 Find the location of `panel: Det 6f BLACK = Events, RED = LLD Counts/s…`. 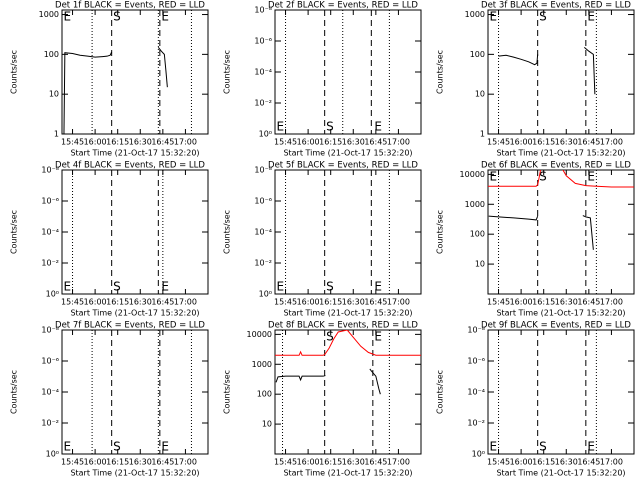

panel: Det 6f BLACK = Events, RED = LLD Counts/s… is located at coordinates (535, 239).